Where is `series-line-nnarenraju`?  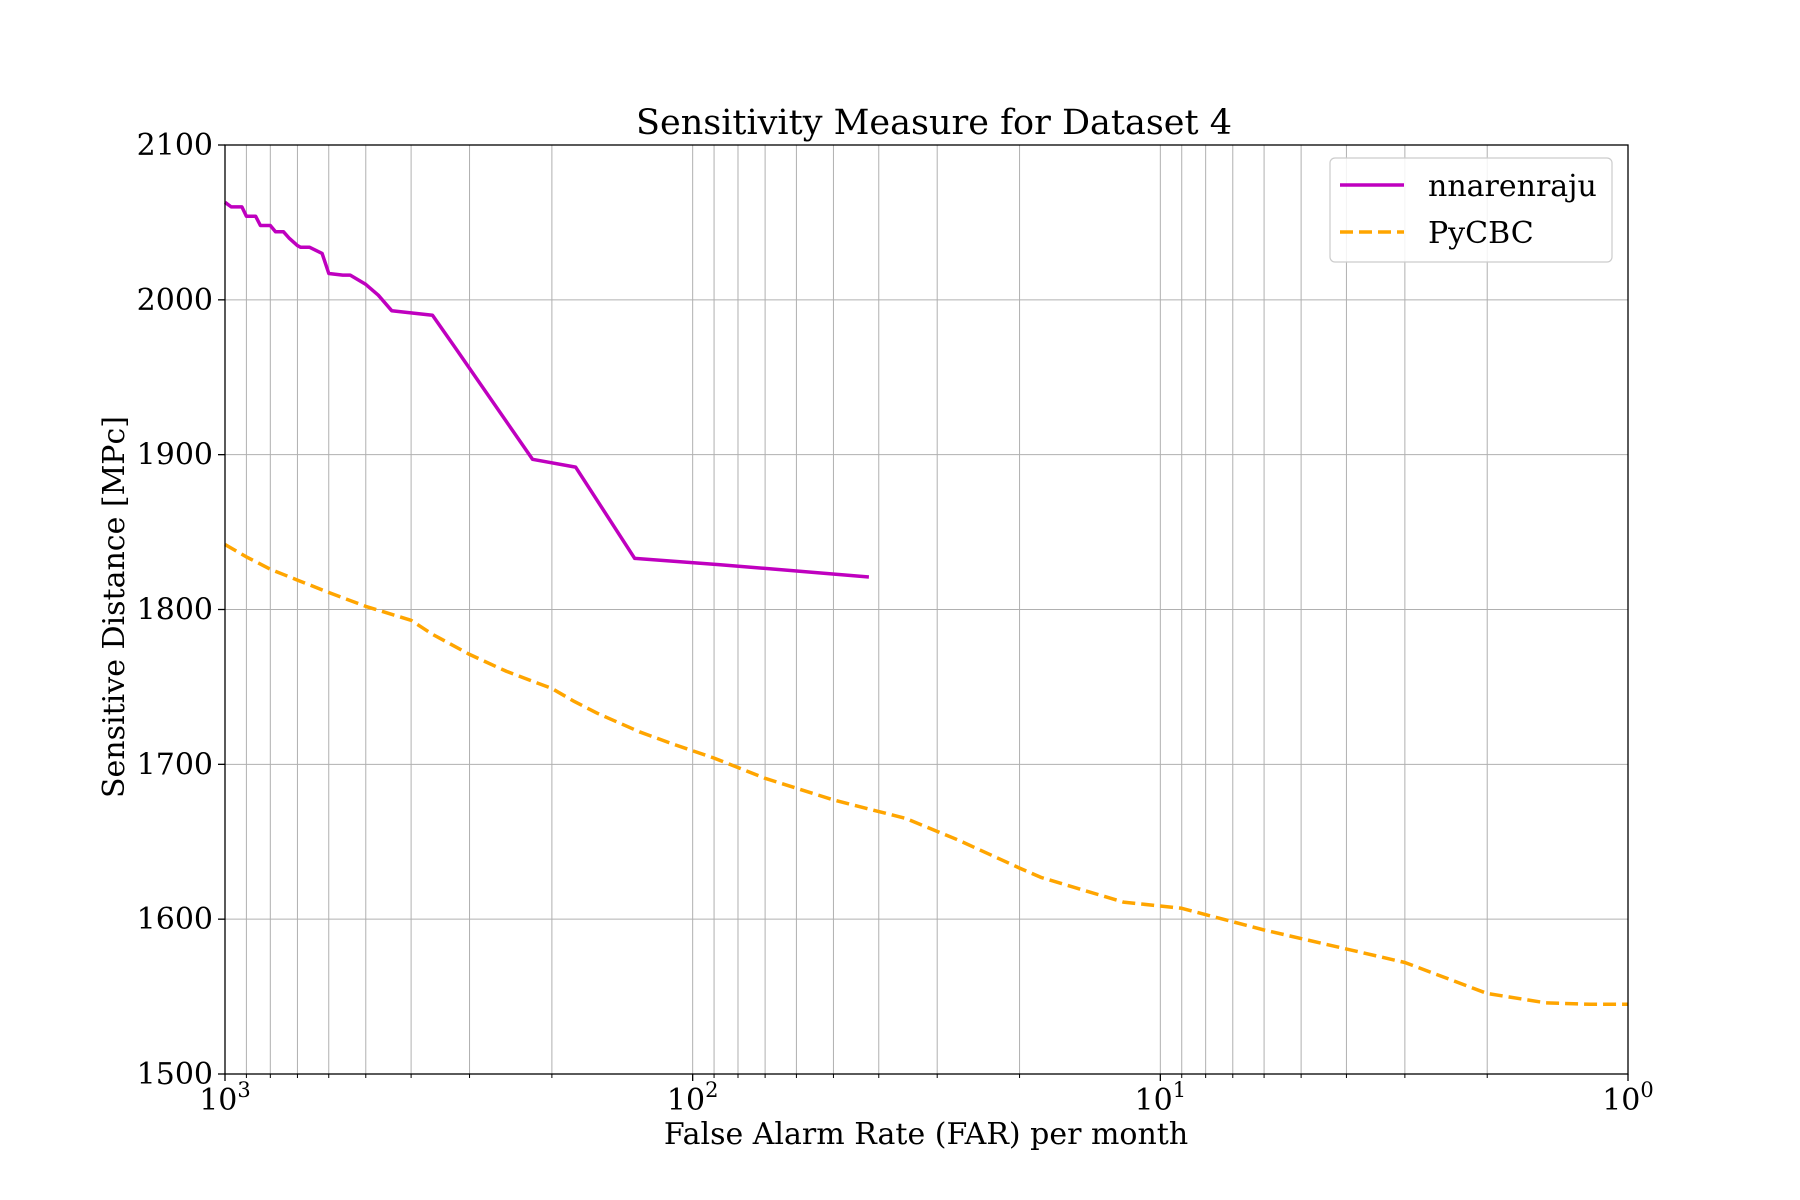 series-line-nnarenraju is located at coordinates (546, 389).